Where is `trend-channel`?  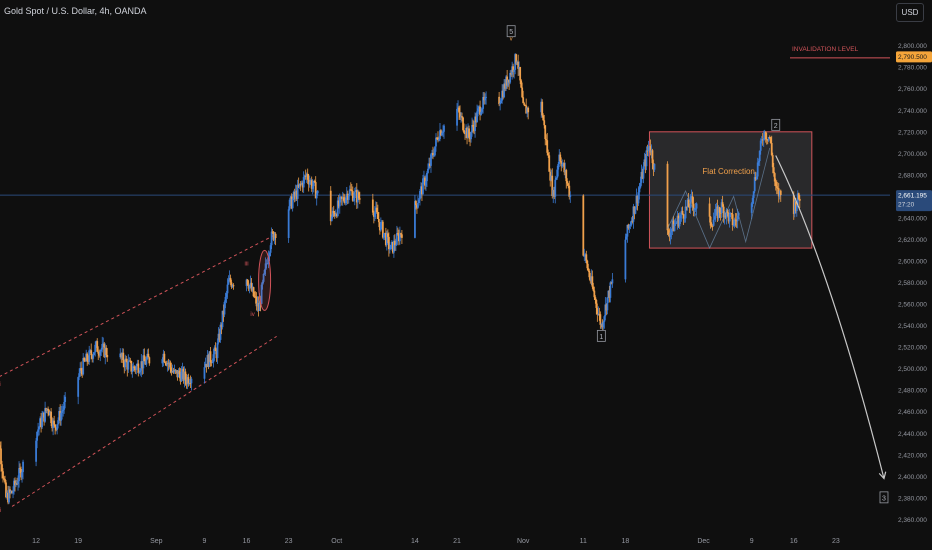
trend-channel is located at coordinates (138, 370).